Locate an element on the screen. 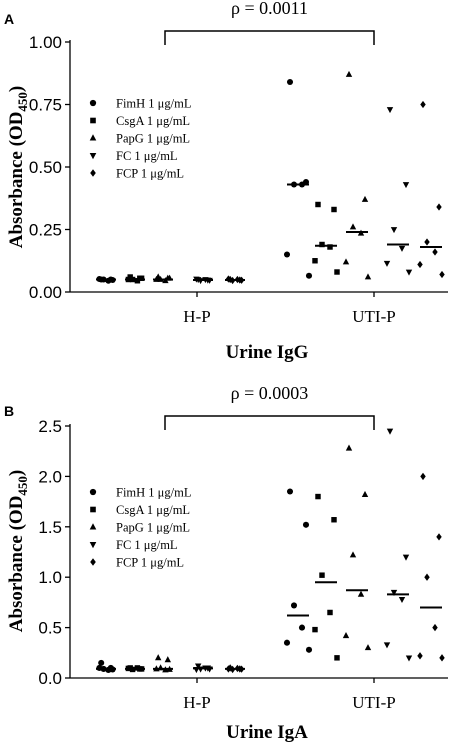 The width and height of the screenshot is (459, 751). y-tick-label: 1.00 is located at coordinates (45, 42).